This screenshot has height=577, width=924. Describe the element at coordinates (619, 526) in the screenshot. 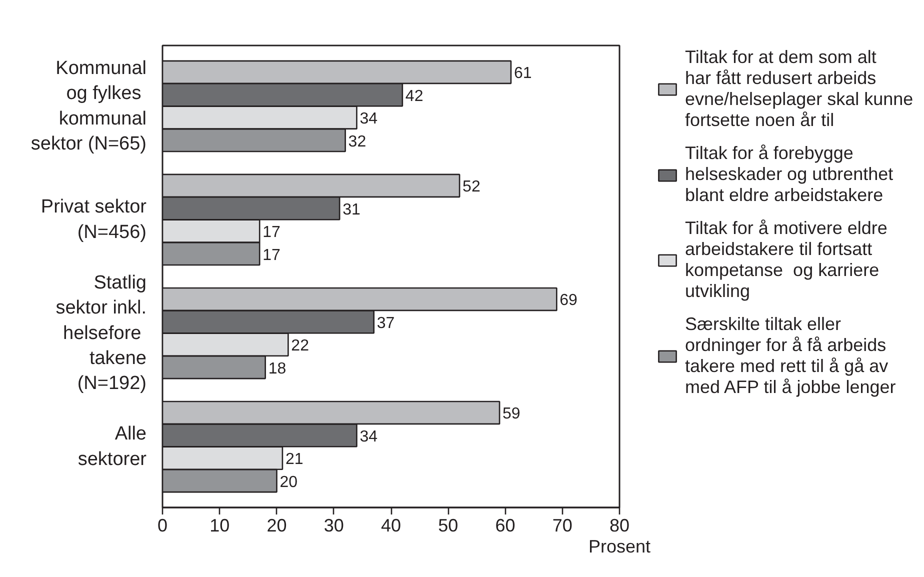

I see `x-tick-label: 80` at that location.